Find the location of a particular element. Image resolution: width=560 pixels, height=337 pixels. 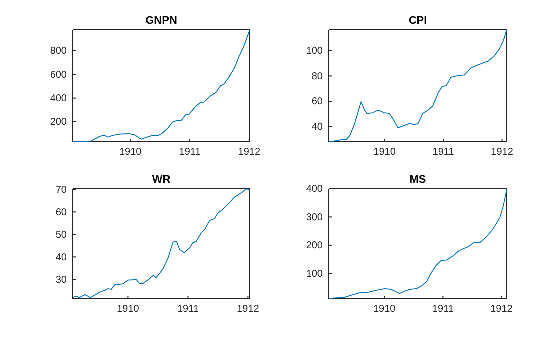

chart-title: WR is located at coordinates (161, 180).